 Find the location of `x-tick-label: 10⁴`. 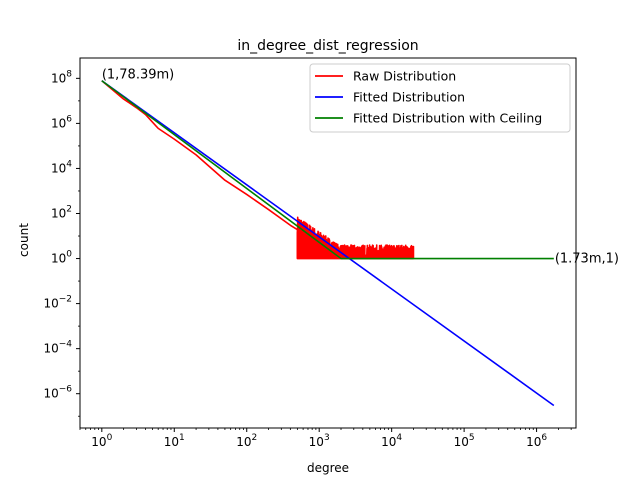

x-tick-label: 10⁴ is located at coordinates (391, 441).